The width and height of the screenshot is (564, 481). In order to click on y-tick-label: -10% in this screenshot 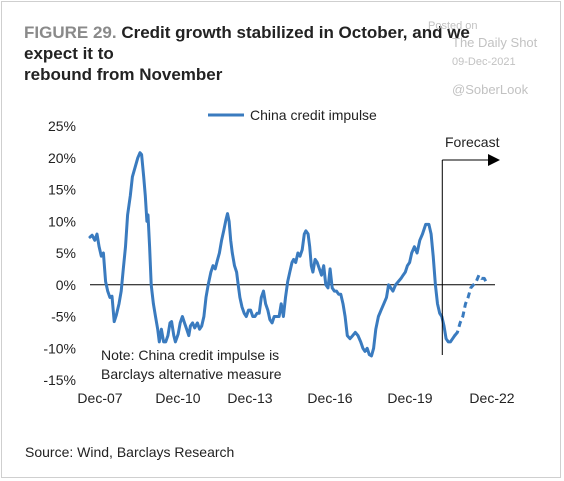, I will do `click(59, 348)`.